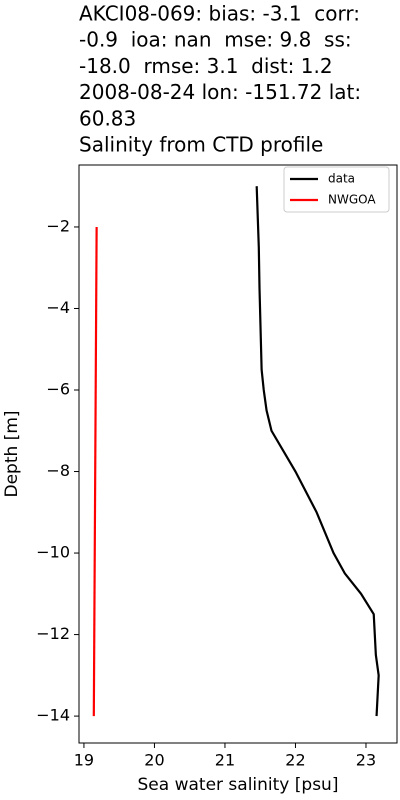 The height and width of the screenshot is (800, 400). Describe the element at coordinates (341, 179) in the screenshot. I see `legend-label: data` at that location.